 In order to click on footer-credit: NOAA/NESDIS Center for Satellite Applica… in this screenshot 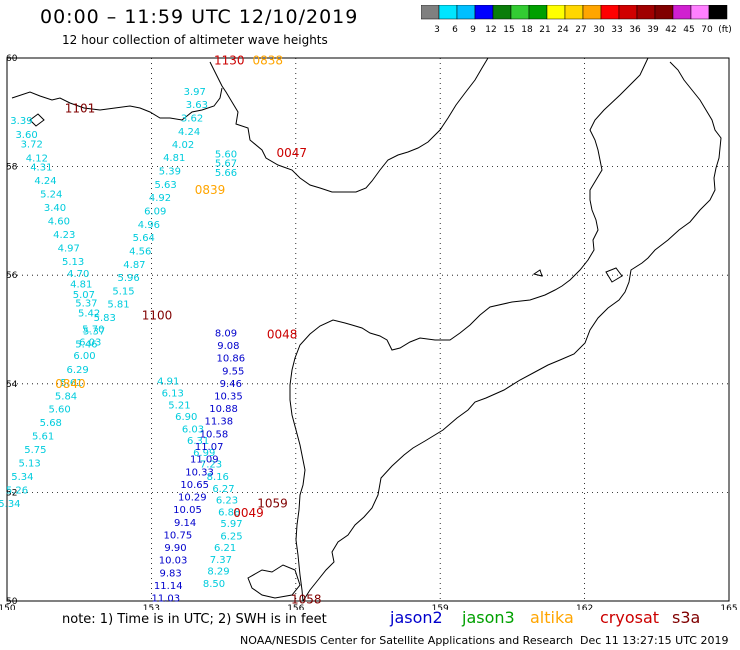, I will do `click(407, 640)`.